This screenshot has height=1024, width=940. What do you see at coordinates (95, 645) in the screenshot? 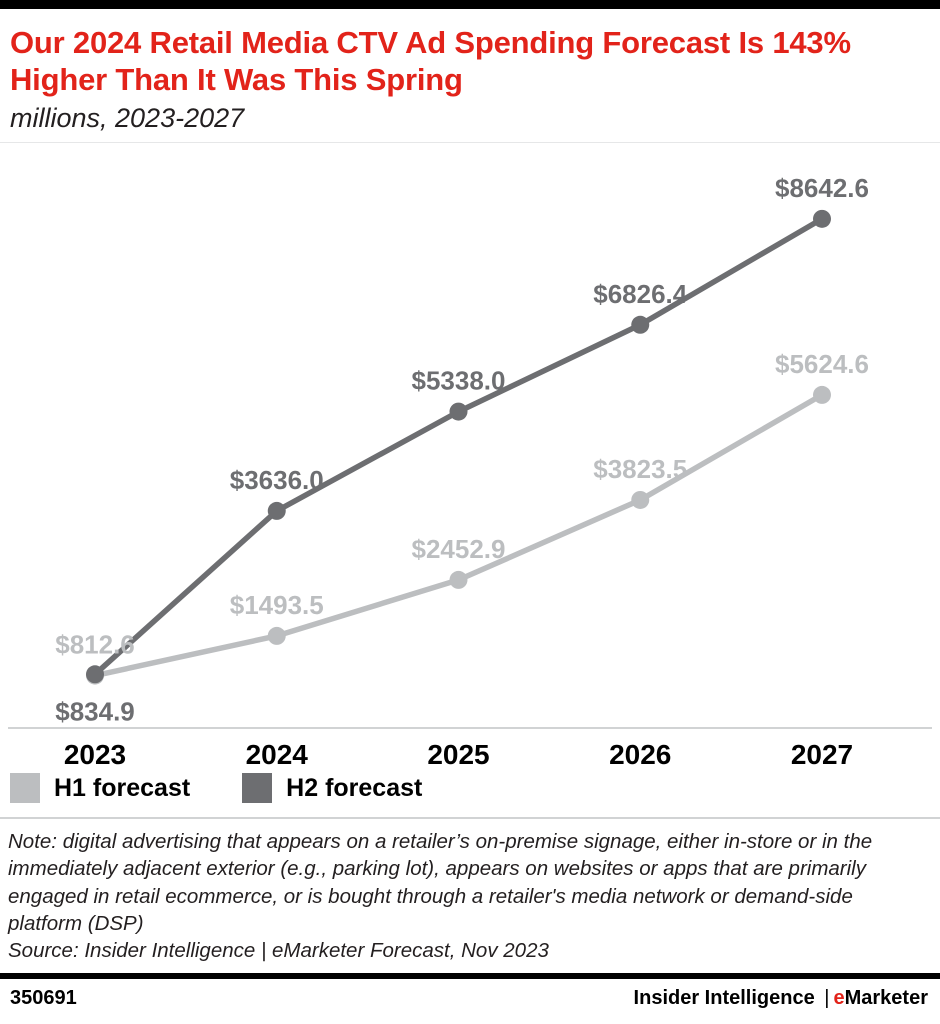
I see `svg-text: $812.6` at bounding box center [95, 645].